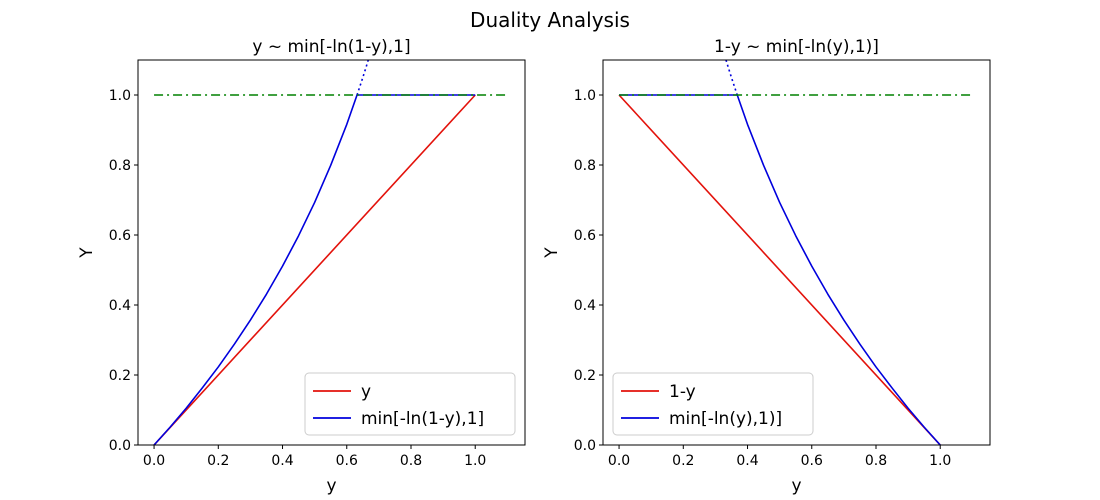 This screenshot has width=1100, height=500. I want to click on legend: y min[-ln(1-y),1], so click(410, 404).